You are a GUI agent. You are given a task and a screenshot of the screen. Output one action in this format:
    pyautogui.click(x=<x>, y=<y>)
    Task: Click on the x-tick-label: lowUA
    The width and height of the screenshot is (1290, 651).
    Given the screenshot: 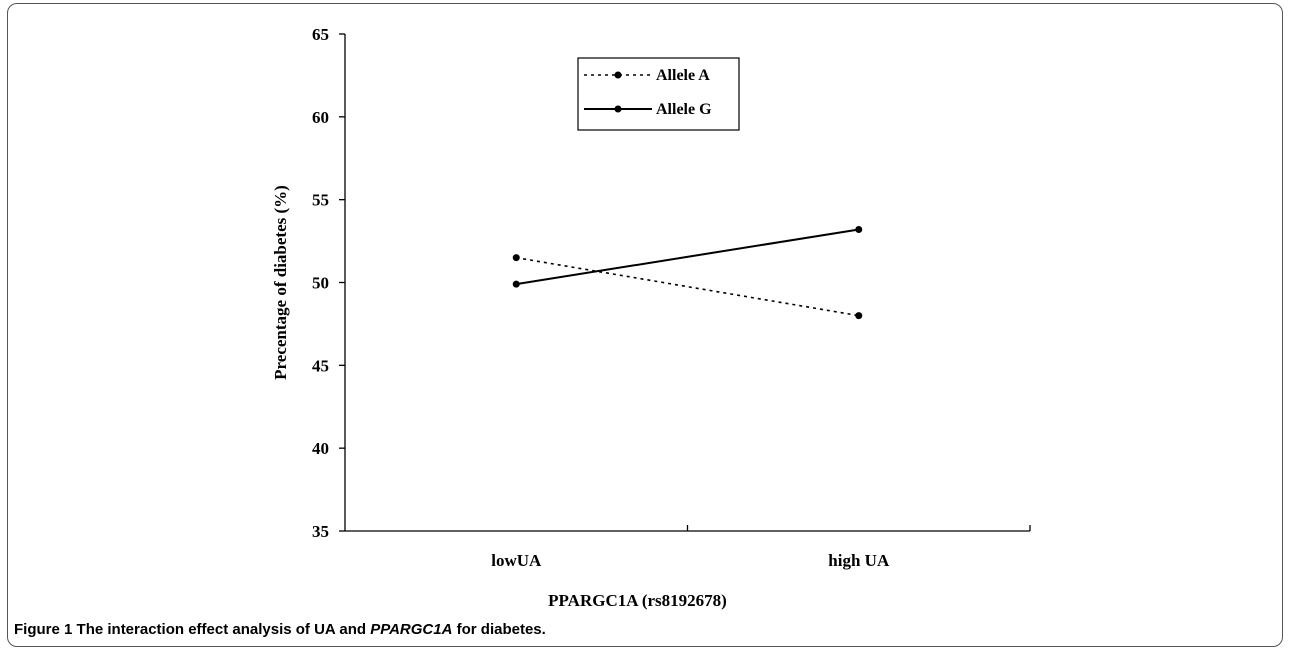 What is the action you would take?
    pyautogui.click(x=516, y=560)
    